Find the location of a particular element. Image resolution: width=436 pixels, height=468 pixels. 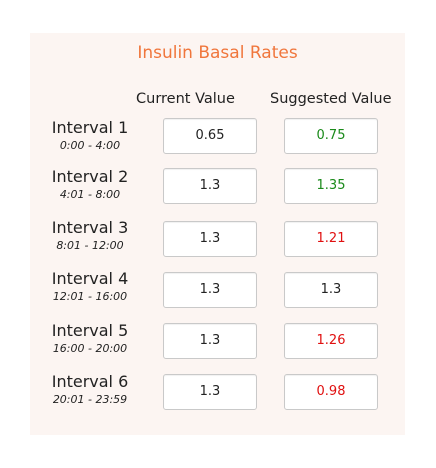

interval-label: Interval 2 4:01 - 8:00 is located at coordinates (90, 184).